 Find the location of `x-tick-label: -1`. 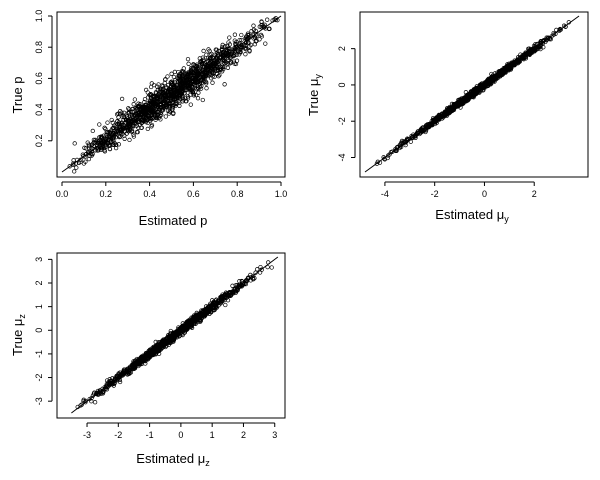

x-tick-label: -1 is located at coordinates (150, 435).